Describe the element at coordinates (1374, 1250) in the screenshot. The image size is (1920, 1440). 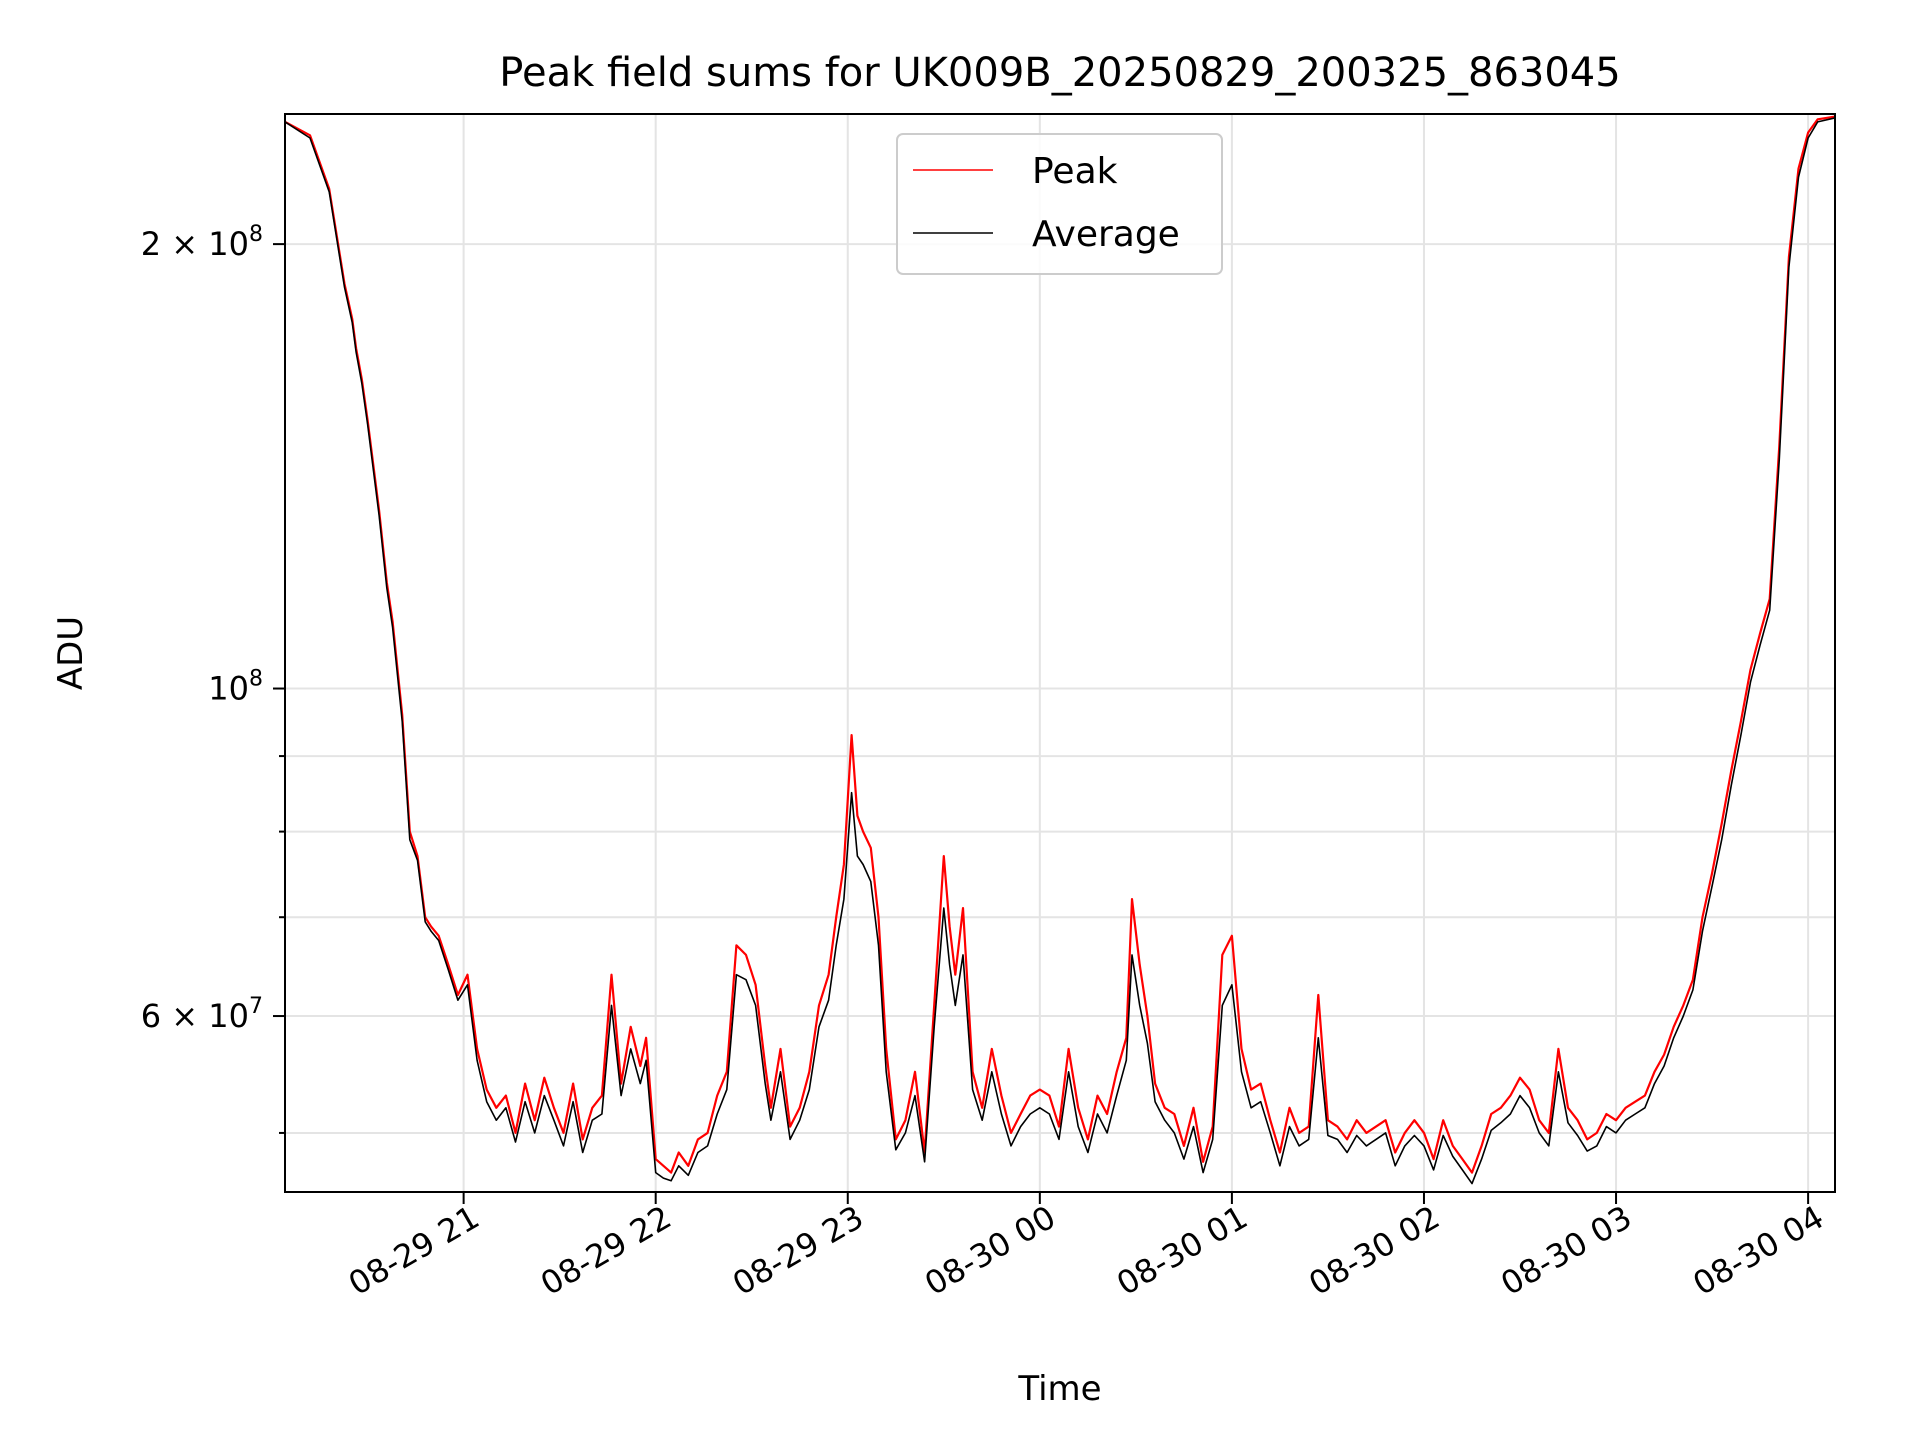
I see `x-tick-label: 08-30 02` at that location.